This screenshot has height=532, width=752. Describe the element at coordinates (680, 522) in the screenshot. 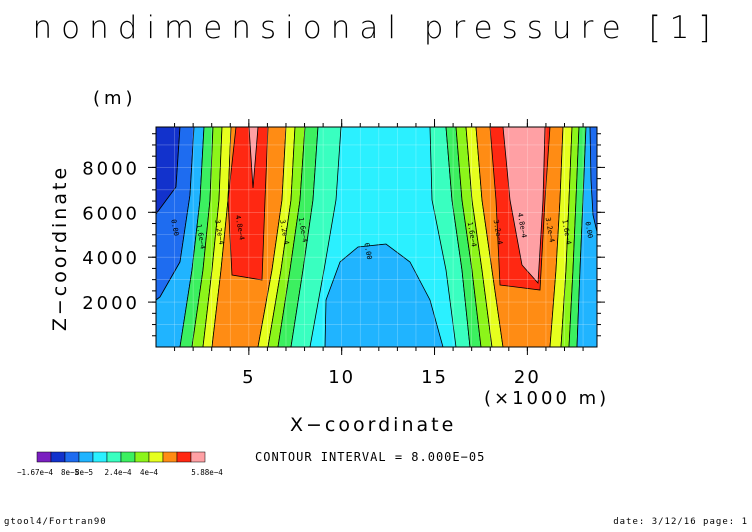

I see `footer-date-page: date: 3/12/16 page: 1` at that location.